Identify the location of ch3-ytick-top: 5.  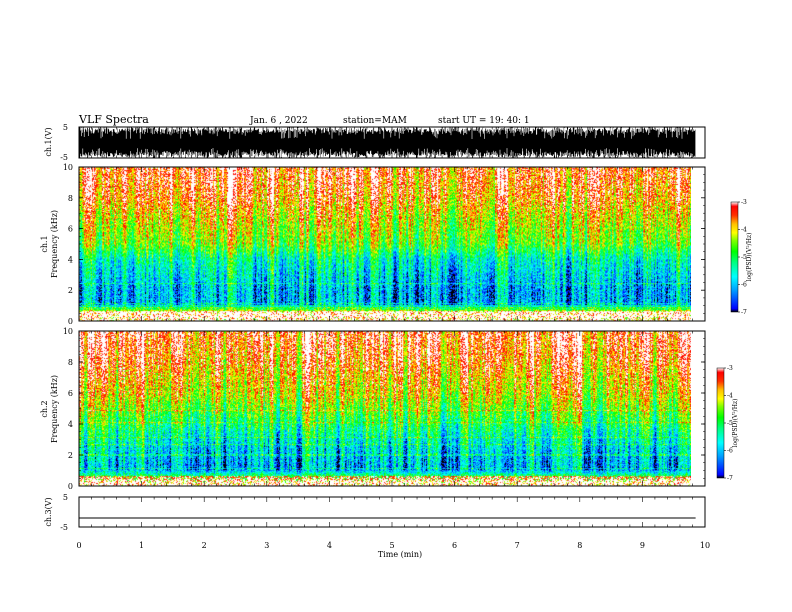
(65, 497).